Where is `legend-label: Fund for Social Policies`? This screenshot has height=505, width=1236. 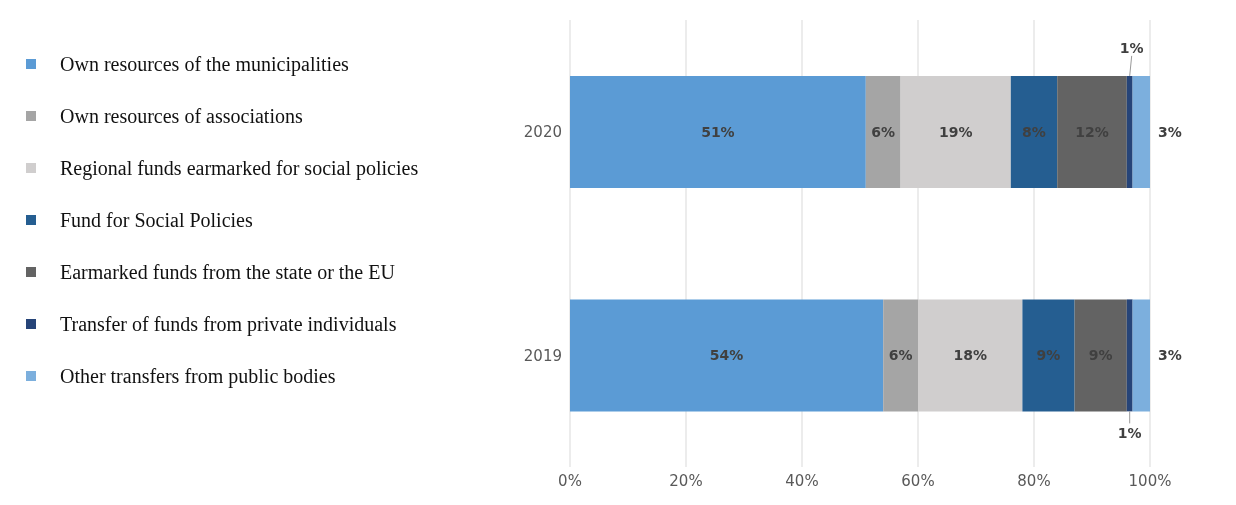 legend-label: Fund for Social Policies is located at coordinates (157, 220).